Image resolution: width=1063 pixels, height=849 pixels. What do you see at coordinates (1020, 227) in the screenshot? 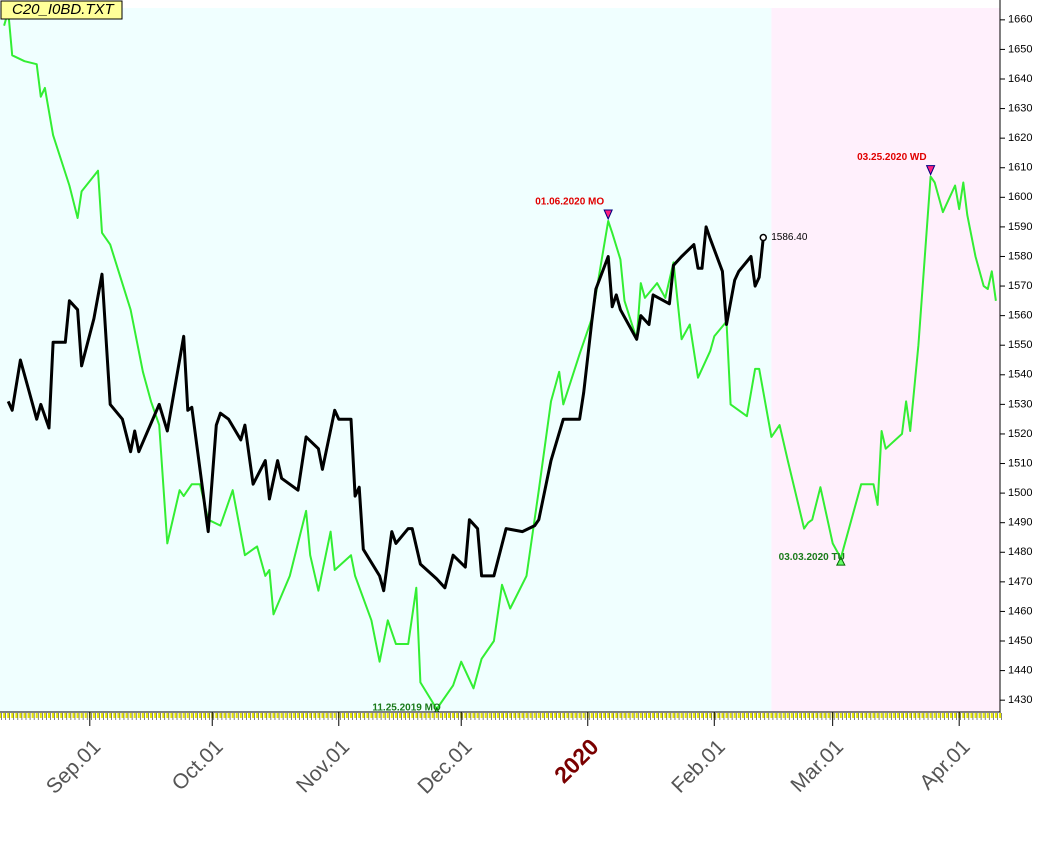
I see `y-tick-label: 1590` at bounding box center [1020, 227].